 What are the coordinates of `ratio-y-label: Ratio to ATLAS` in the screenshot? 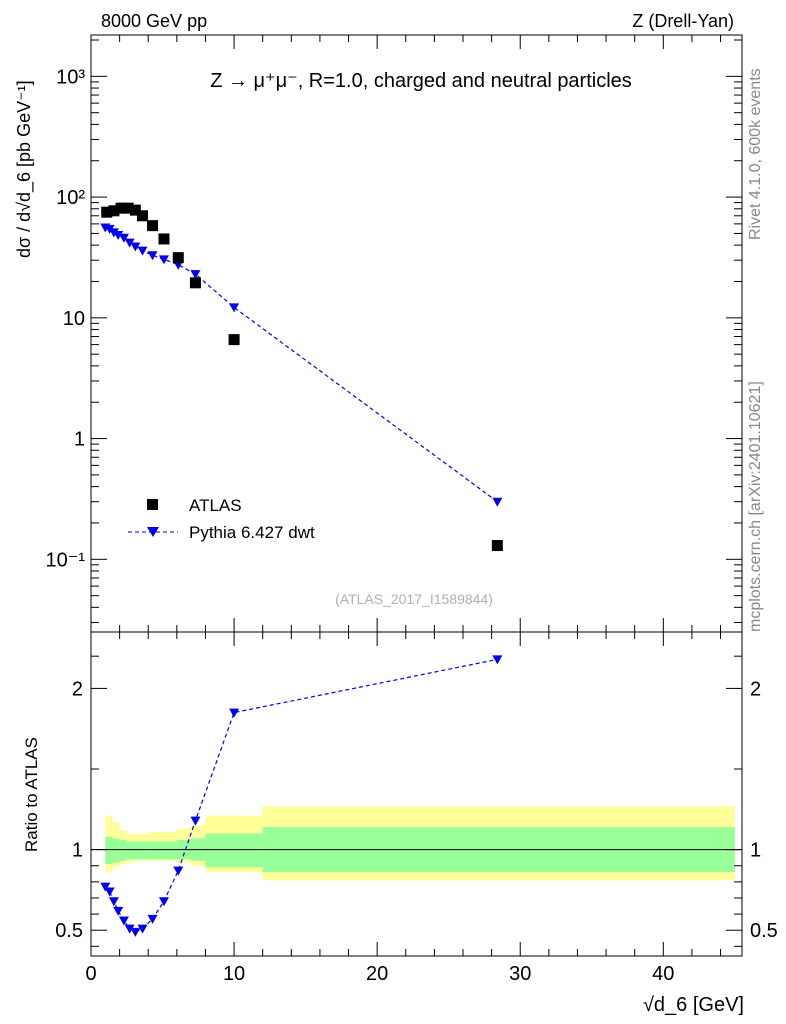 It's located at (31, 794).